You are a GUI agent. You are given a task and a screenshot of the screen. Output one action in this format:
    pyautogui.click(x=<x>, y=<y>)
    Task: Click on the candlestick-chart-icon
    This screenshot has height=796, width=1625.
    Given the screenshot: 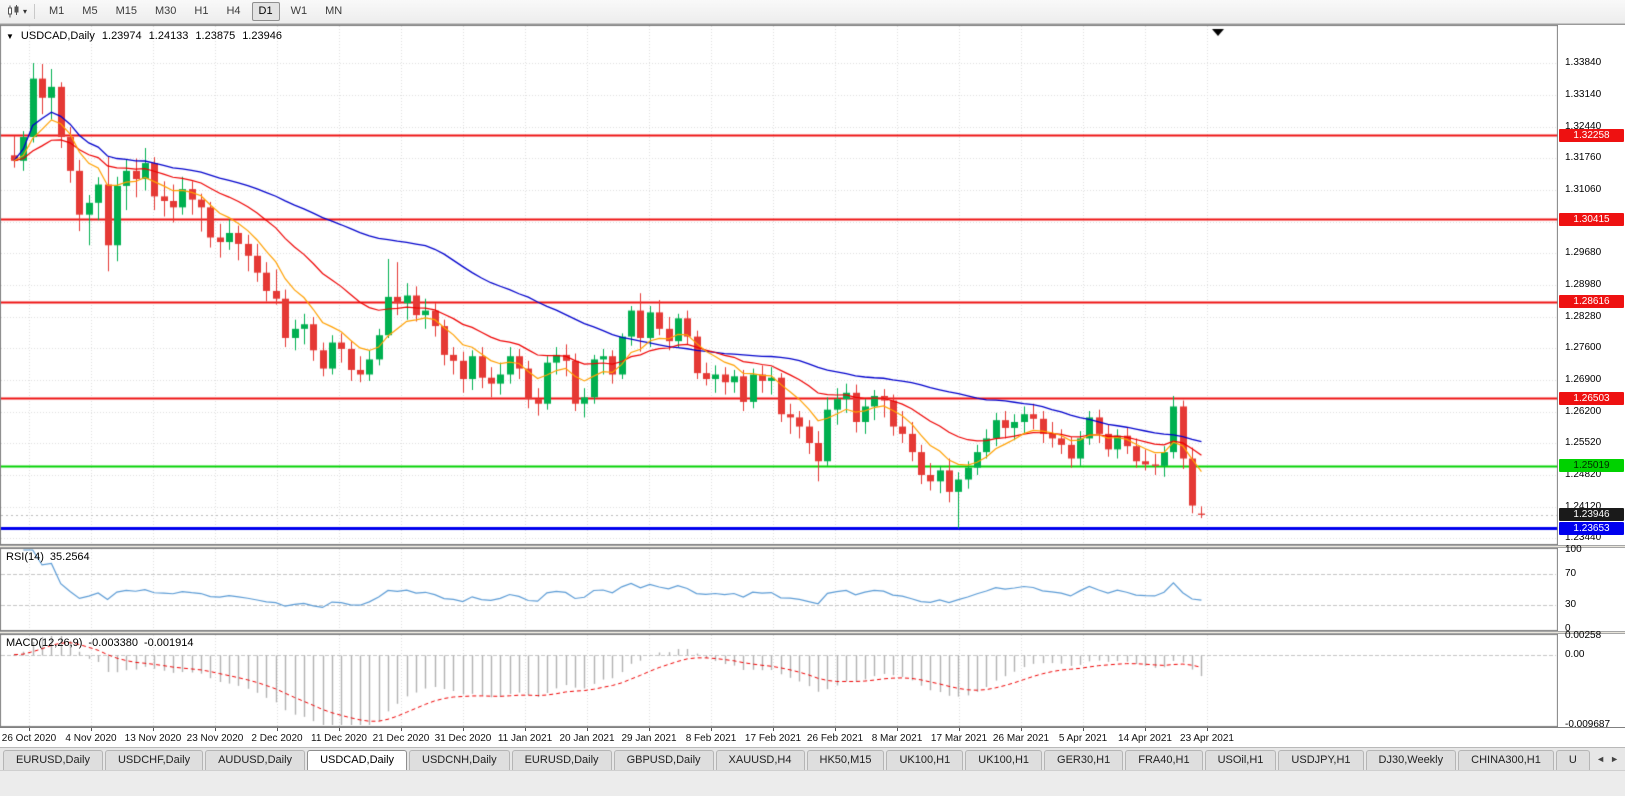 What is the action you would take?
    pyautogui.click(x=13, y=11)
    